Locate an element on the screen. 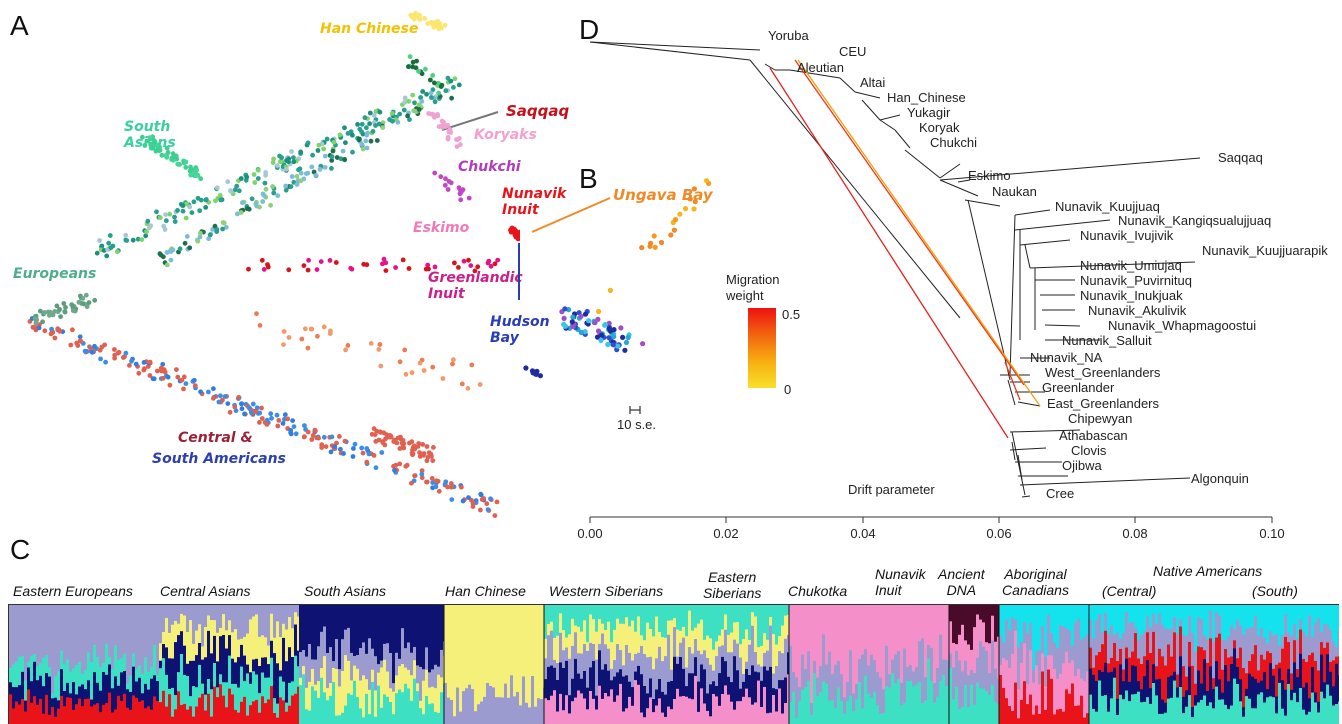 The image size is (1342, 724). tree-tip-nunavik-akulivik: Nunavik_Akulivik is located at coordinates (1137, 310).